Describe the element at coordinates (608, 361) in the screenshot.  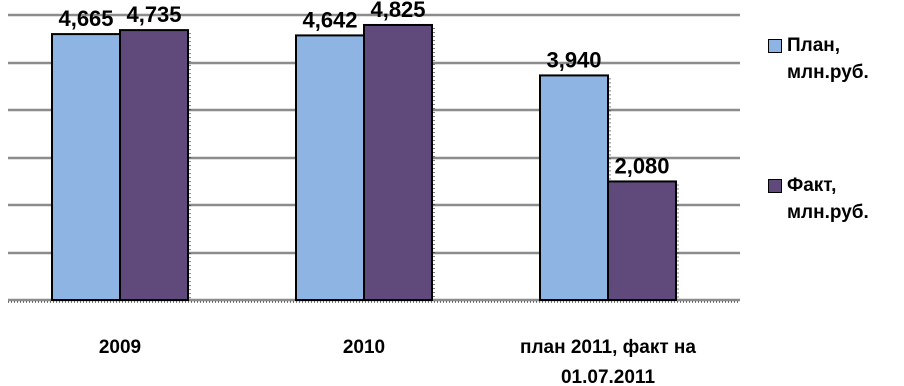
I see `category-label: план 2011, факт на 01.07.2011` at that location.